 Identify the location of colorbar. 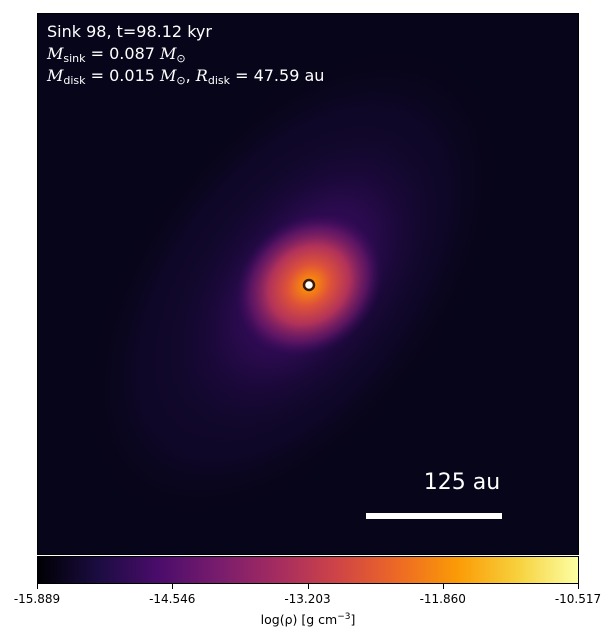
(308, 570).